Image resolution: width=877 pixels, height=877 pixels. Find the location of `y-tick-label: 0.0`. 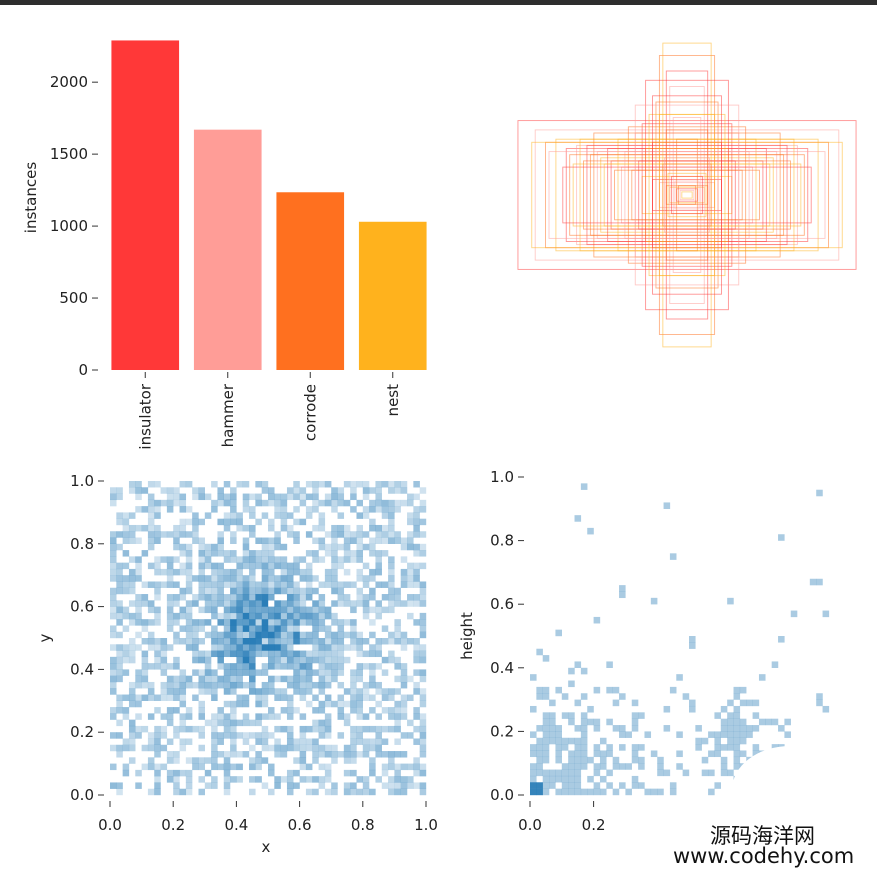

y-tick-label: 0.0 is located at coordinates (82, 795).